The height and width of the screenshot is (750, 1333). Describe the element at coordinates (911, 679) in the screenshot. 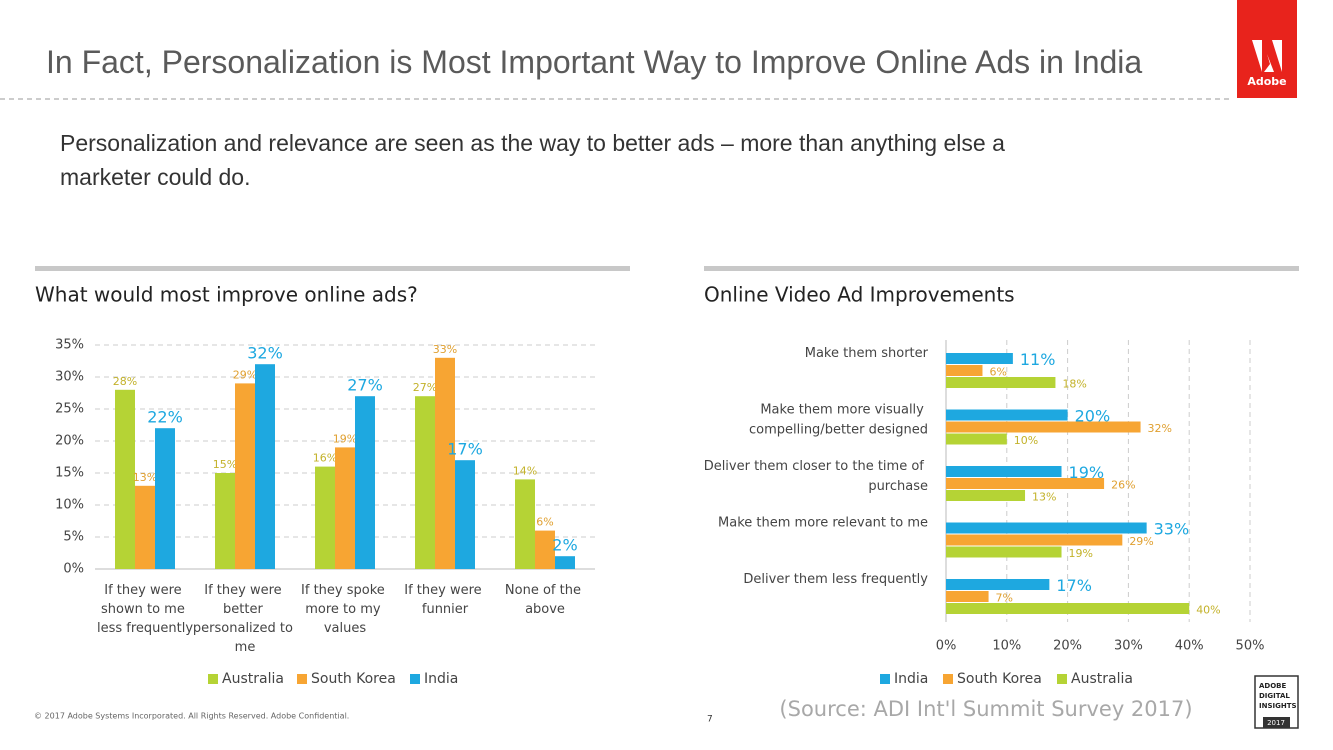

I see `legend-label: India` at that location.